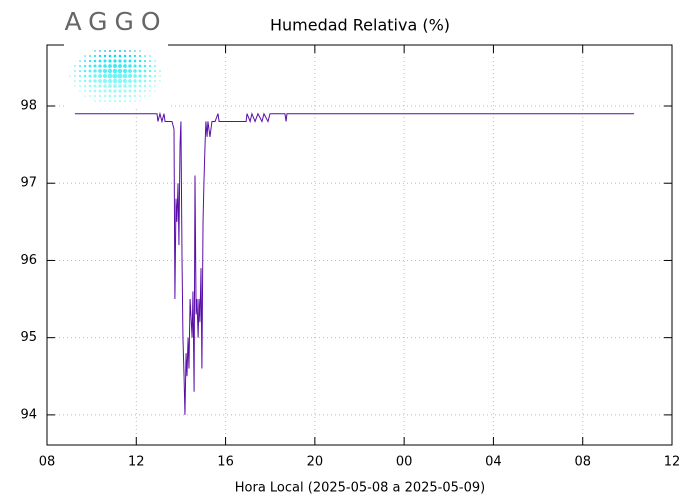 The width and height of the screenshot is (700, 500). What do you see at coordinates (404, 462) in the screenshot?
I see `x-tick-label: 00` at bounding box center [404, 462].